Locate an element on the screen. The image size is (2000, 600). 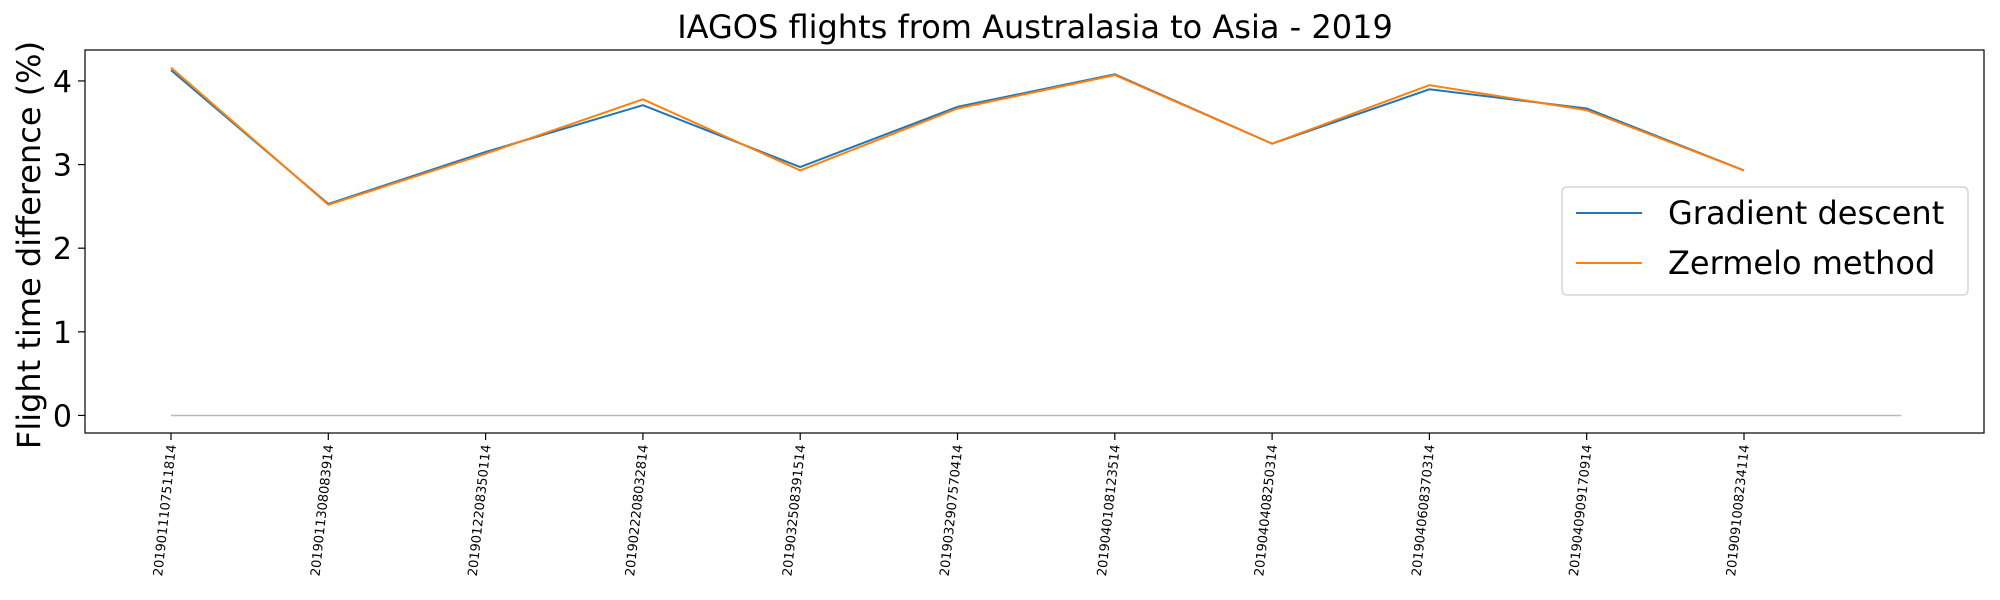
legend-label-zermelo-method: Zermelo method is located at coordinates (1801, 263).